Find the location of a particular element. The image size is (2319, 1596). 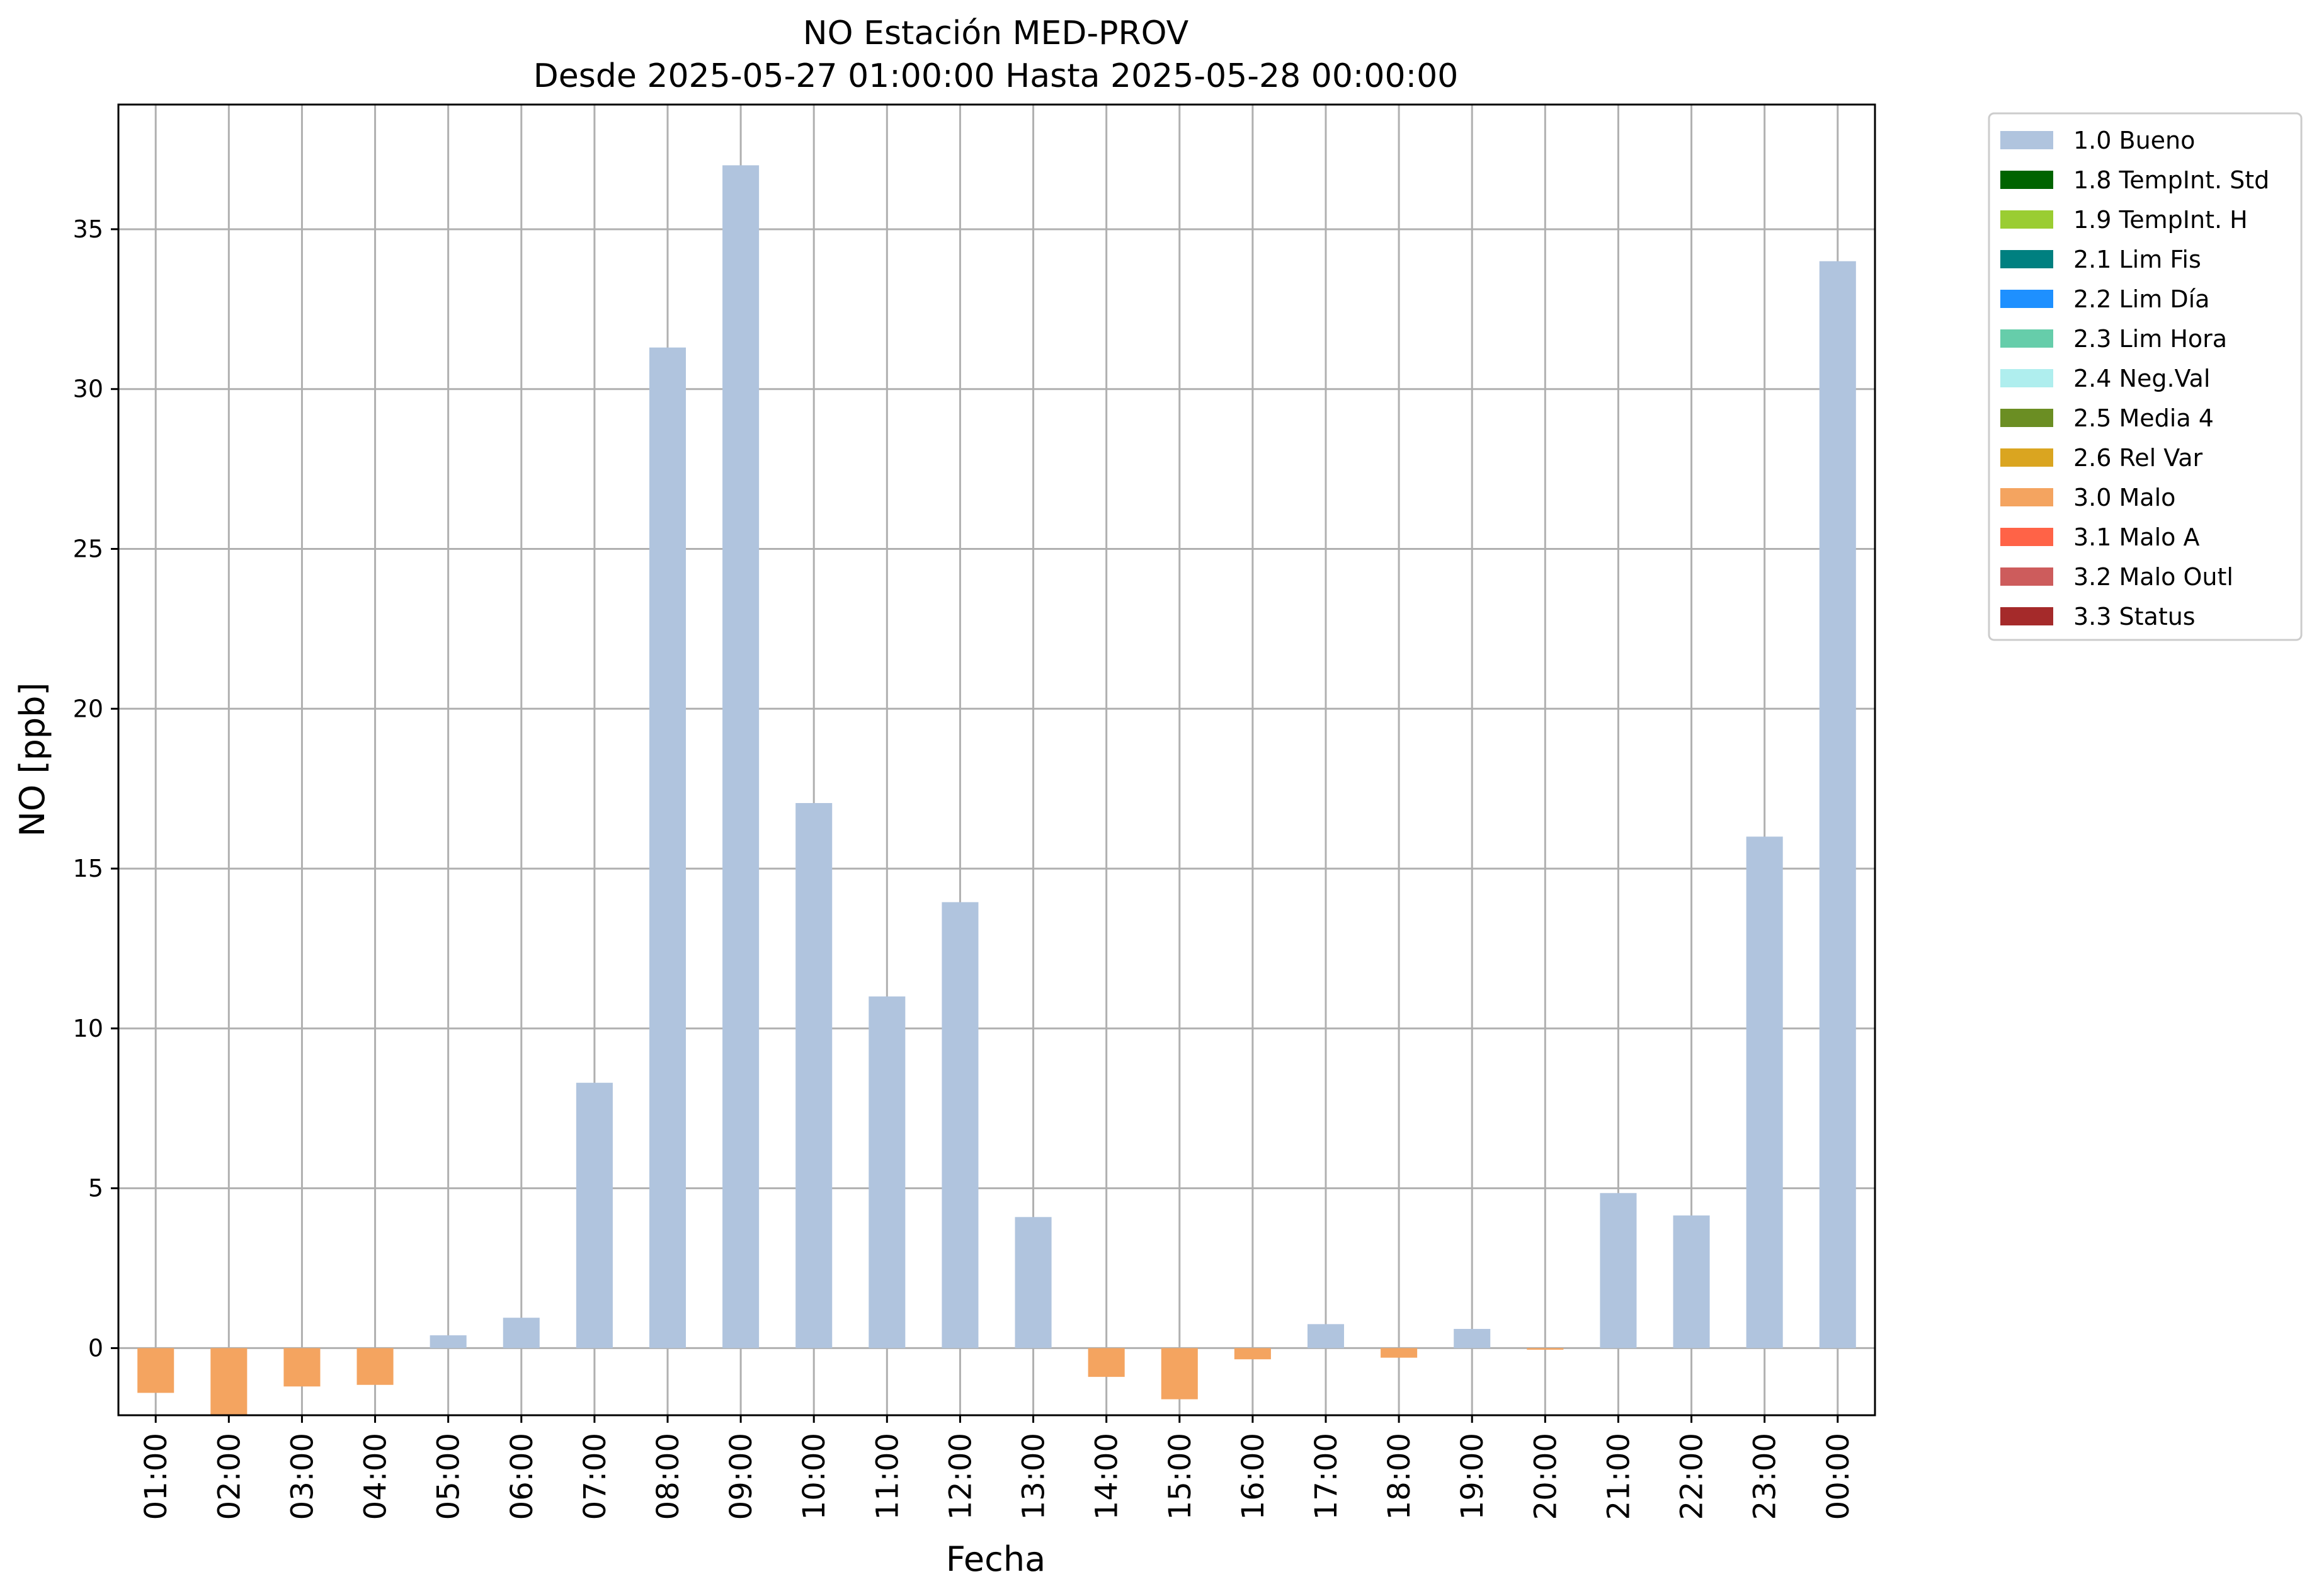

y-tick-label: 30 is located at coordinates (88, 389).